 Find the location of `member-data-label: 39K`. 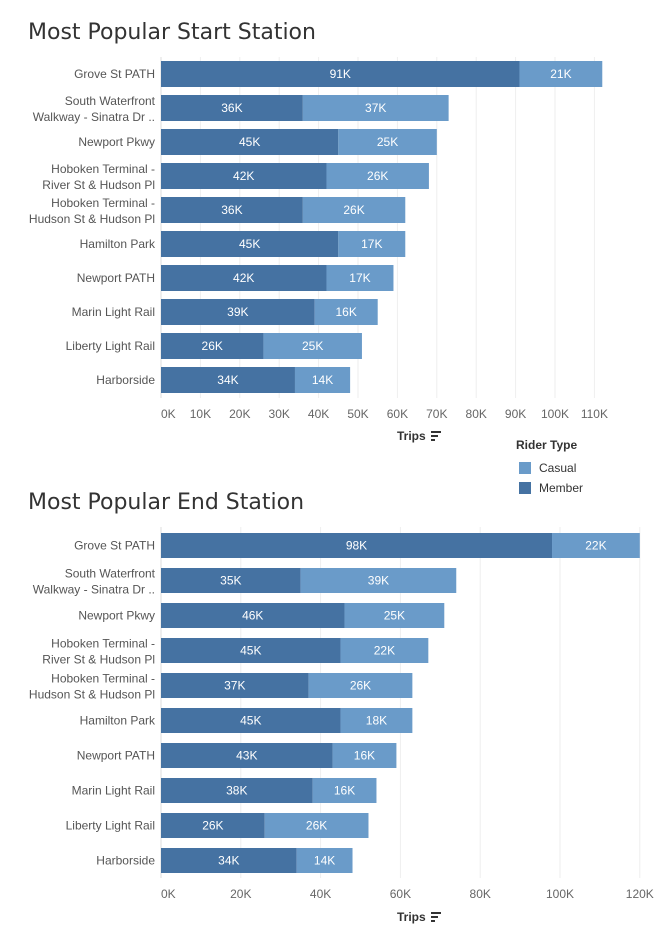

member-data-label: 39K is located at coordinates (237, 312).